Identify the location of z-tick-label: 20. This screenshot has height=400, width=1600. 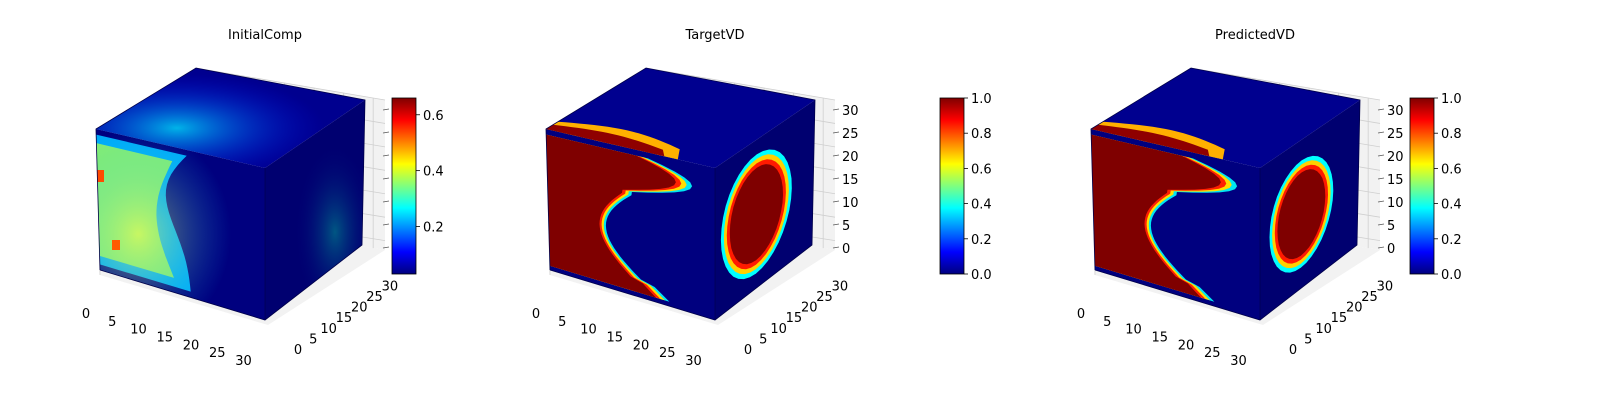
(850, 157).